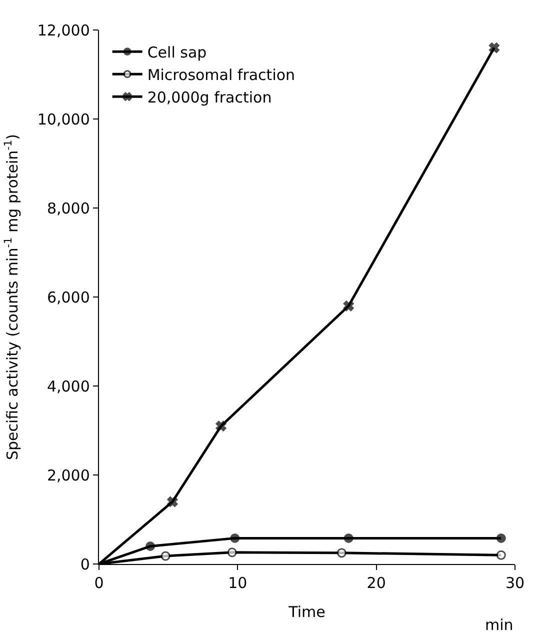 The height and width of the screenshot is (634, 537). Describe the element at coordinates (68, 208) in the screenshot. I see `y-tick-label: 8,000` at that location.